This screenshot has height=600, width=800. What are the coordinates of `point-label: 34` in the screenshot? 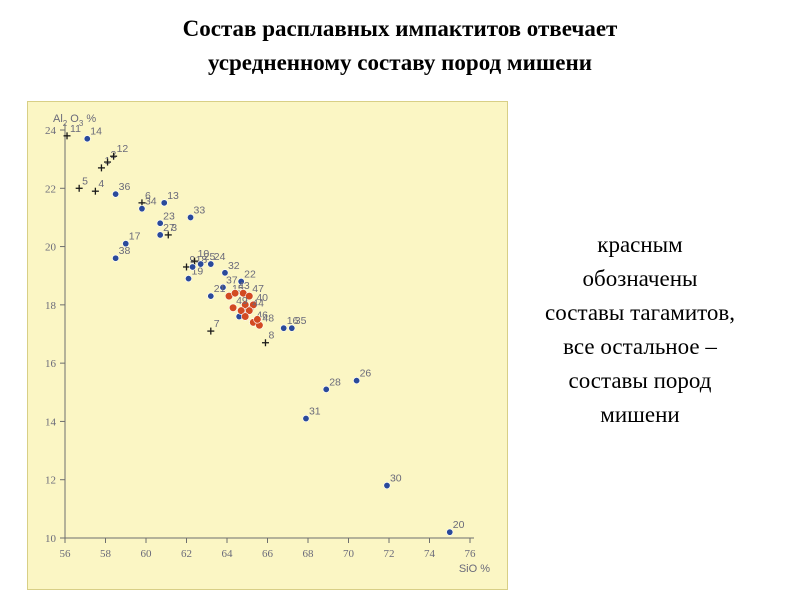 It's located at (151, 202).